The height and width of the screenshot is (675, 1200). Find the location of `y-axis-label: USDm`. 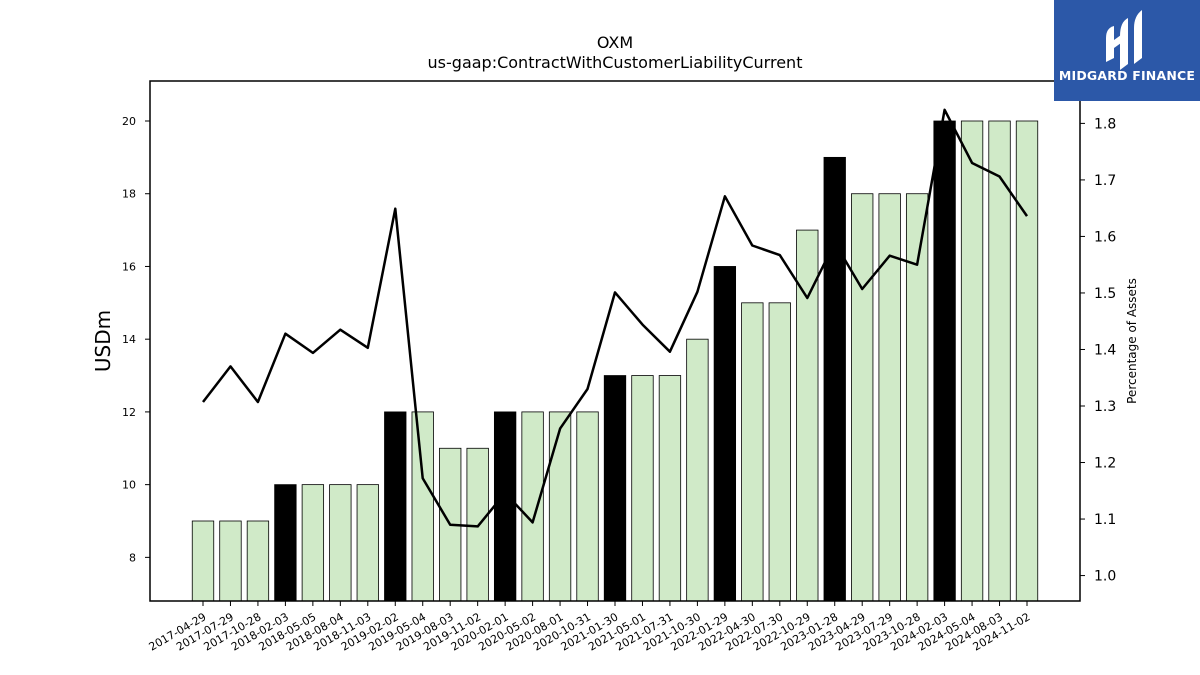

y-axis-label: USDm is located at coordinates (103, 341).